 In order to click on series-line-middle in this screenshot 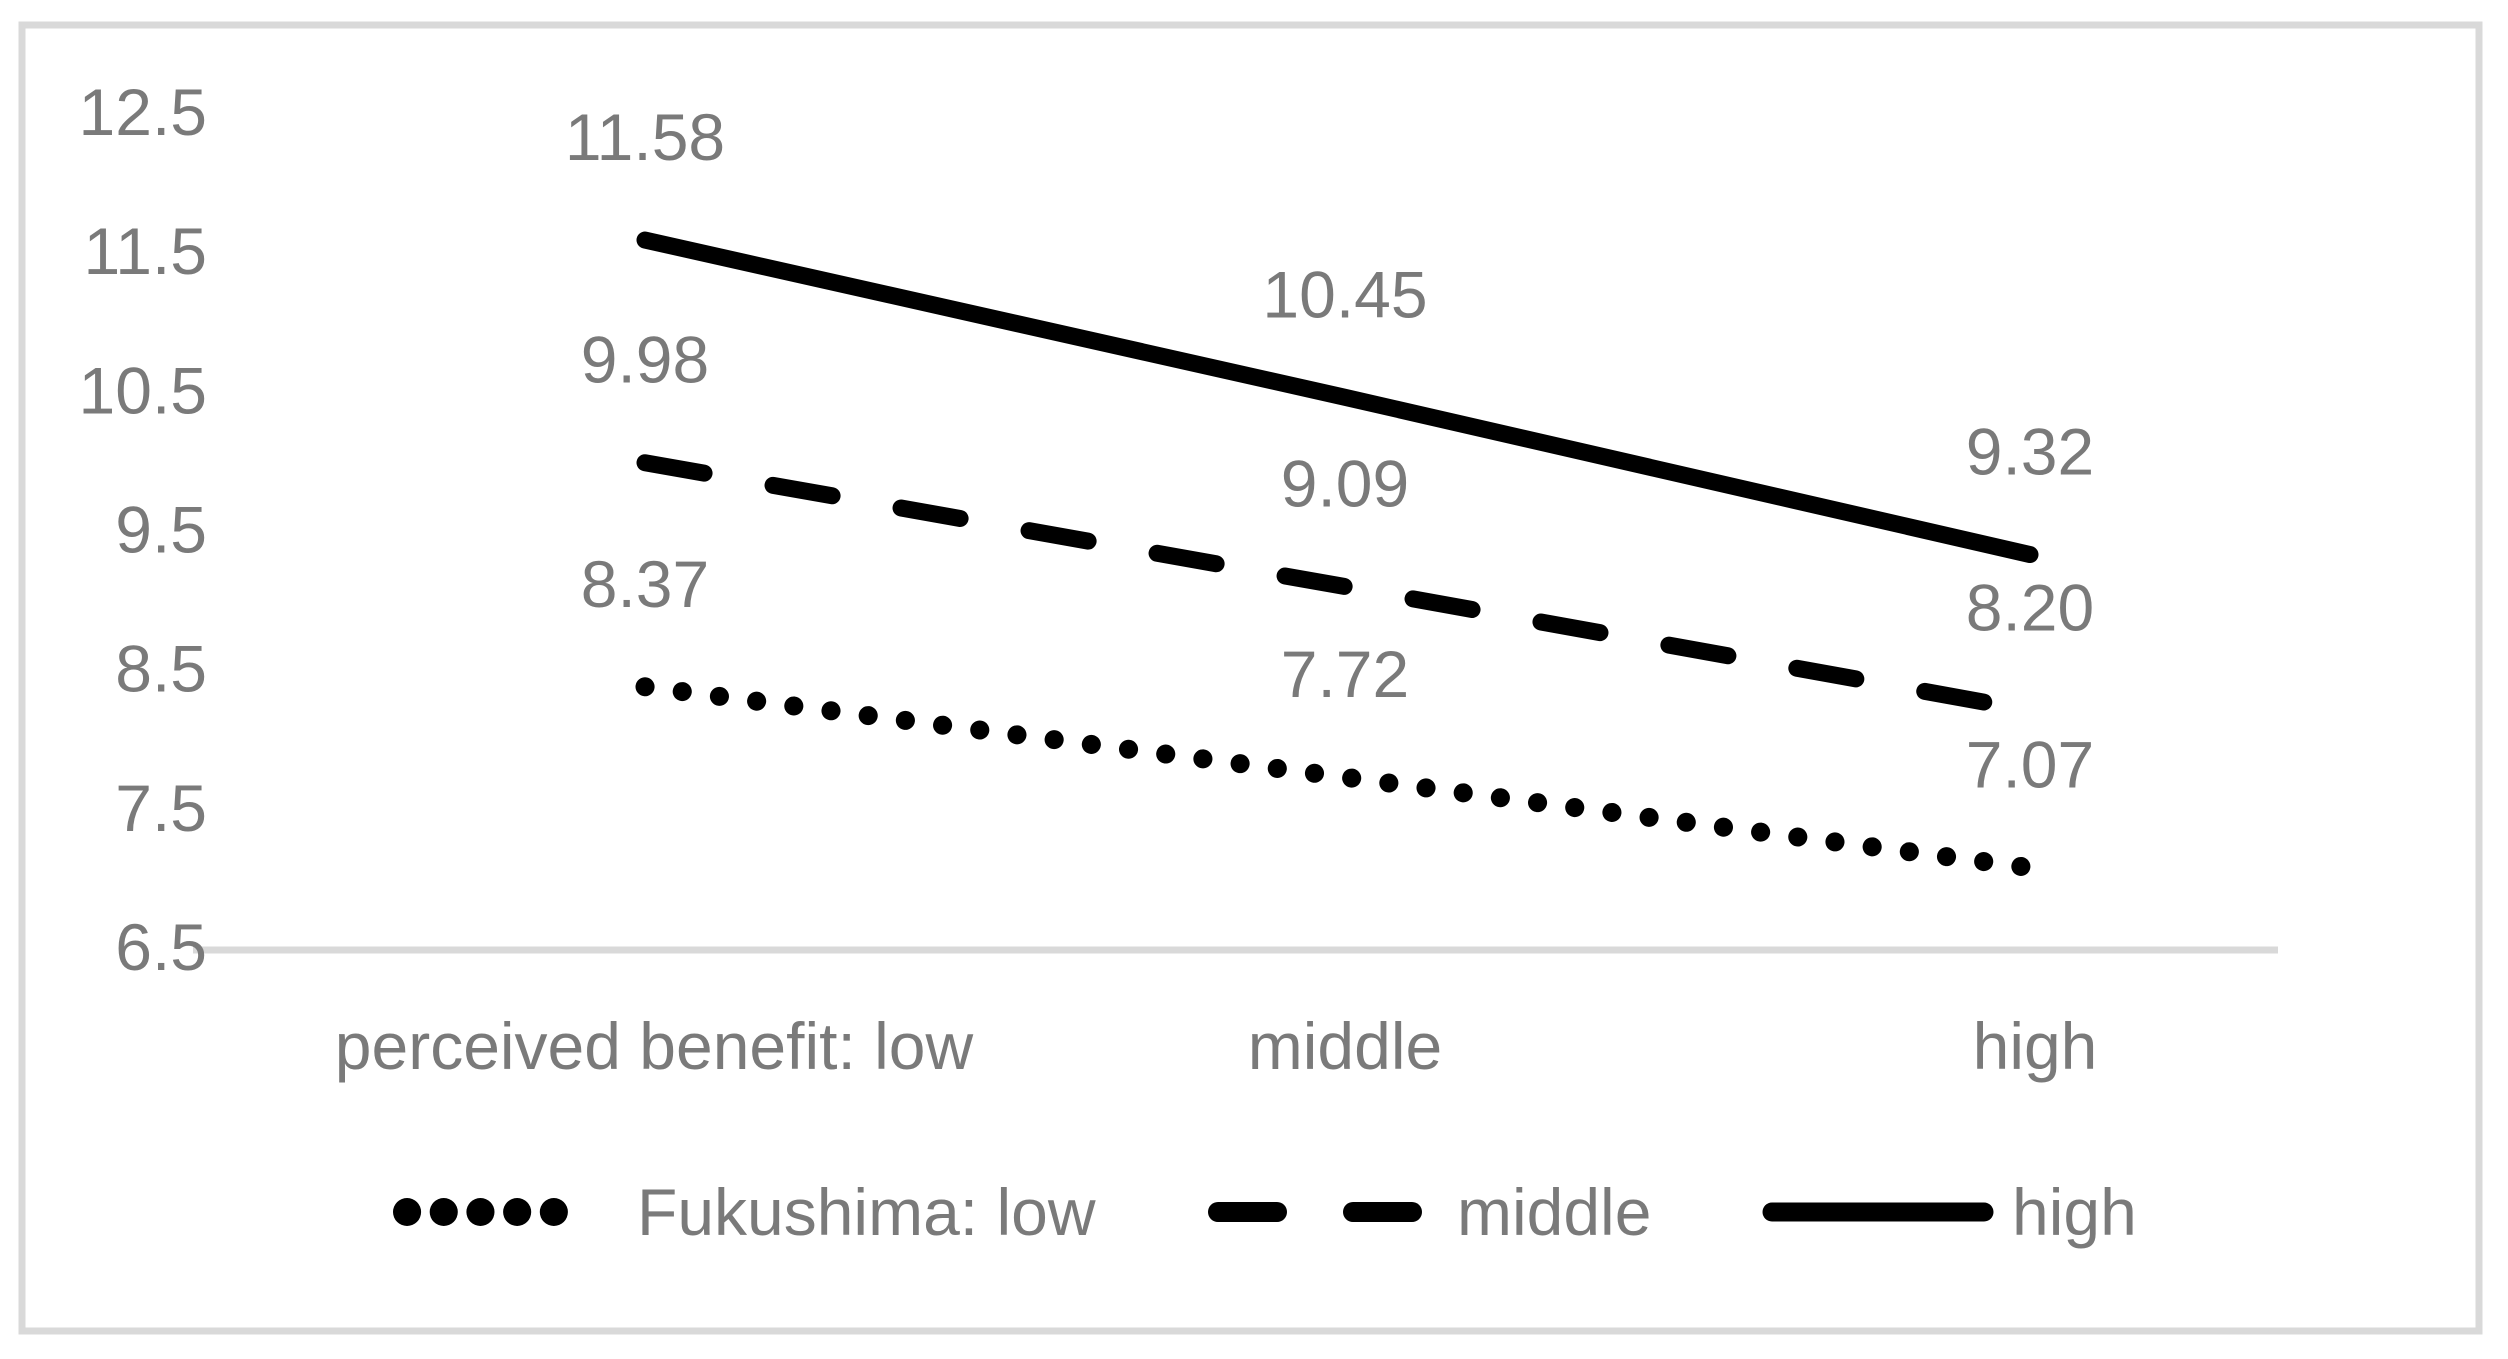, I will do `click(1337, 586)`.